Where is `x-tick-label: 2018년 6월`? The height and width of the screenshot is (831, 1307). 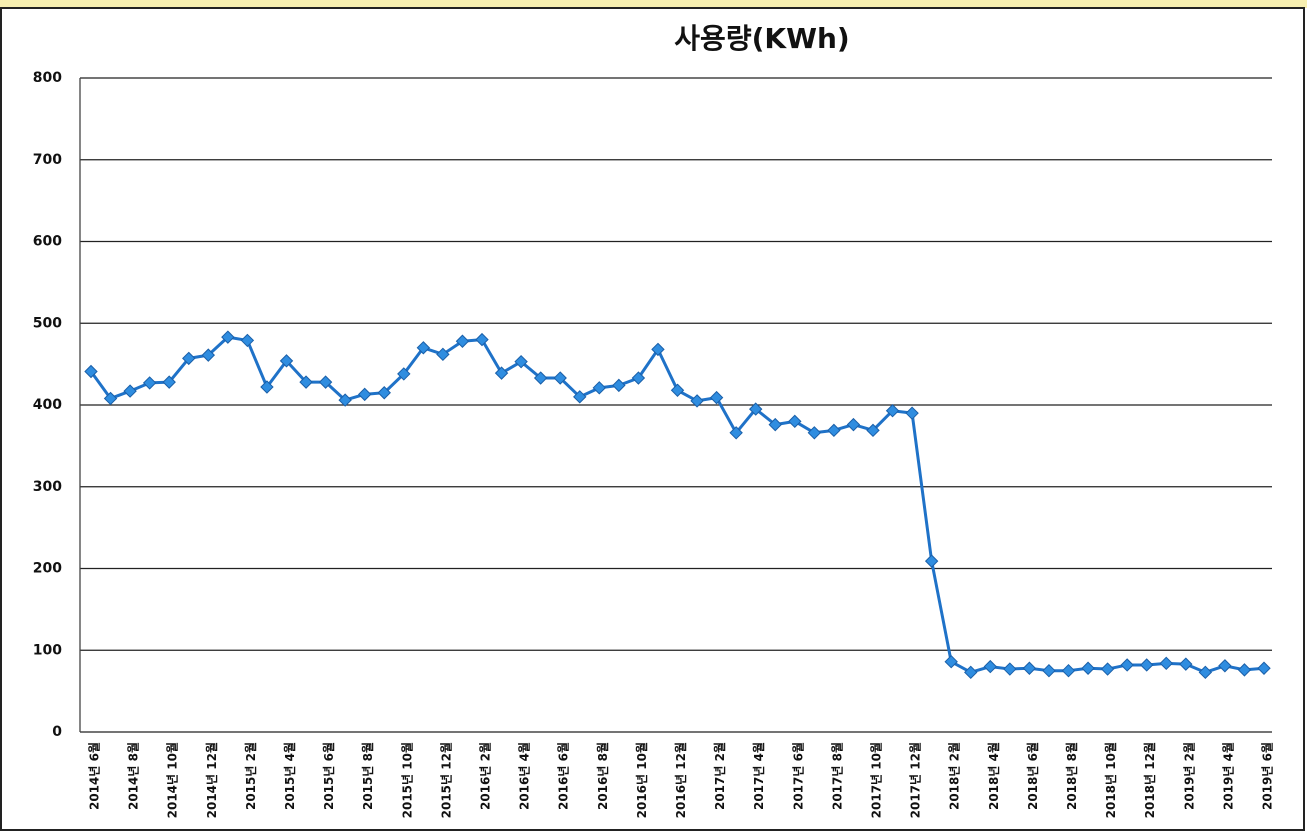
x-tick-label: 2018년 6월 is located at coordinates (1032, 776).